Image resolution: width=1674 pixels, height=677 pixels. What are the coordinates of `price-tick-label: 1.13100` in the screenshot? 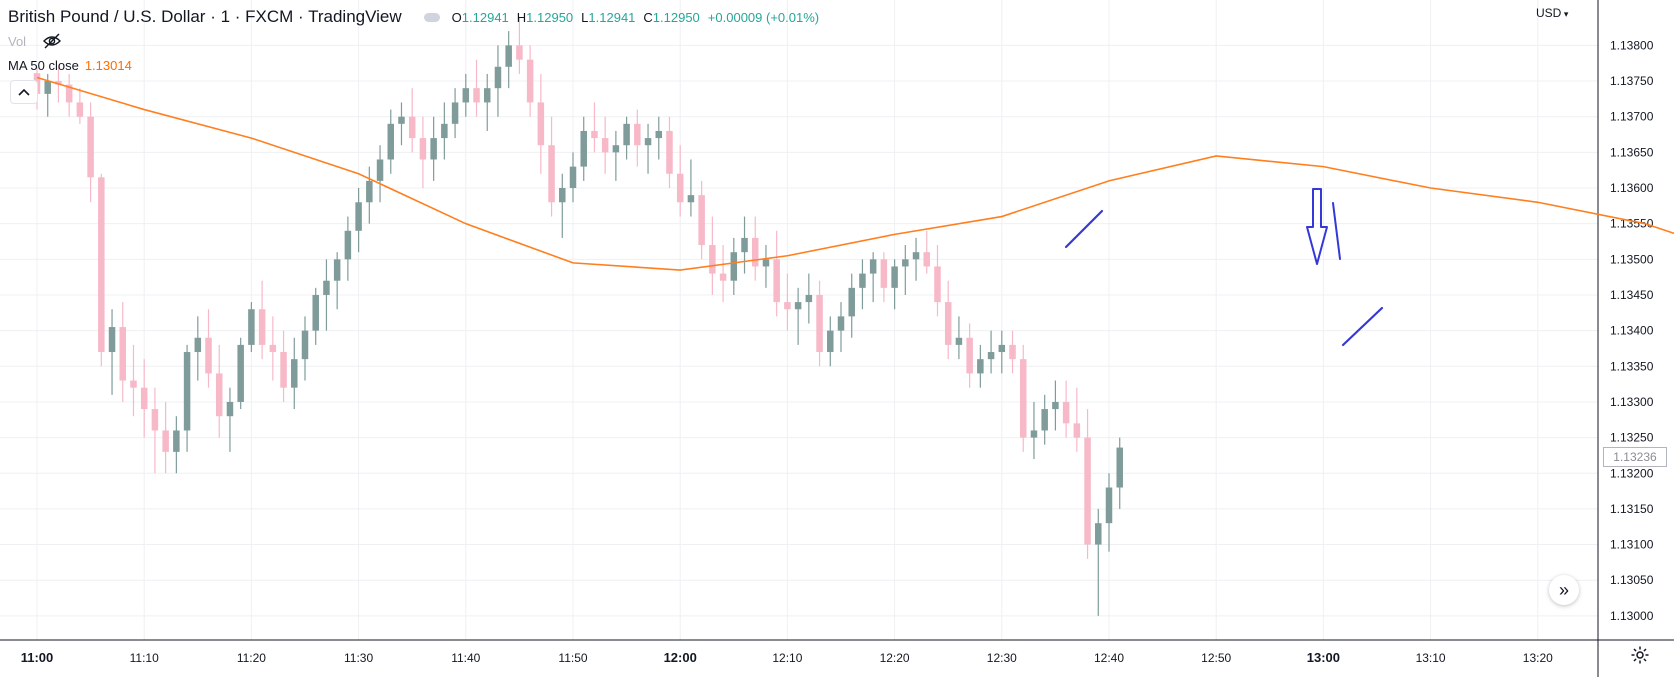 It's located at (1632, 545).